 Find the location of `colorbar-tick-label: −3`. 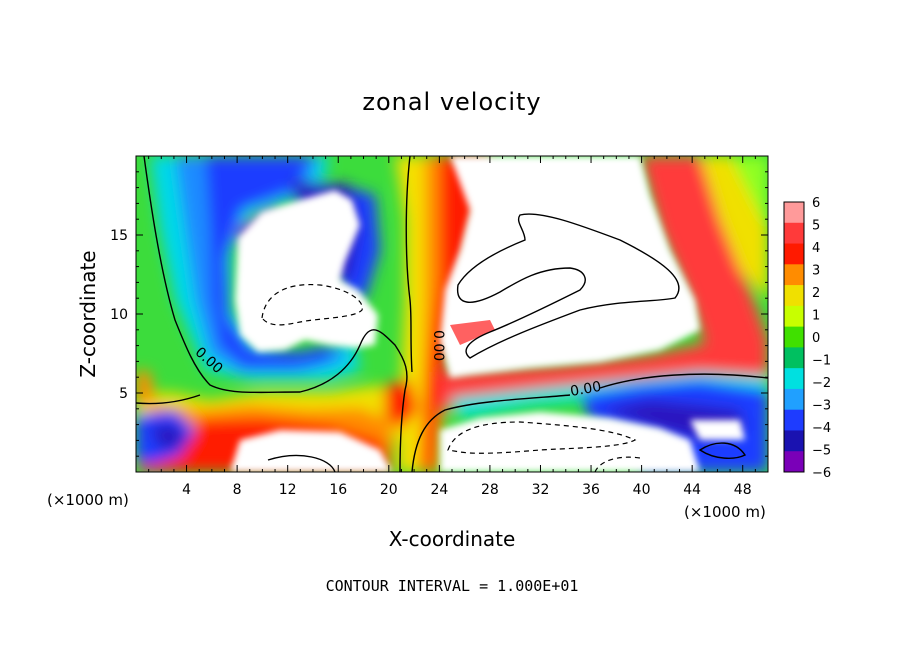

colorbar-tick-label: −3 is located at coordinates (821, 406).